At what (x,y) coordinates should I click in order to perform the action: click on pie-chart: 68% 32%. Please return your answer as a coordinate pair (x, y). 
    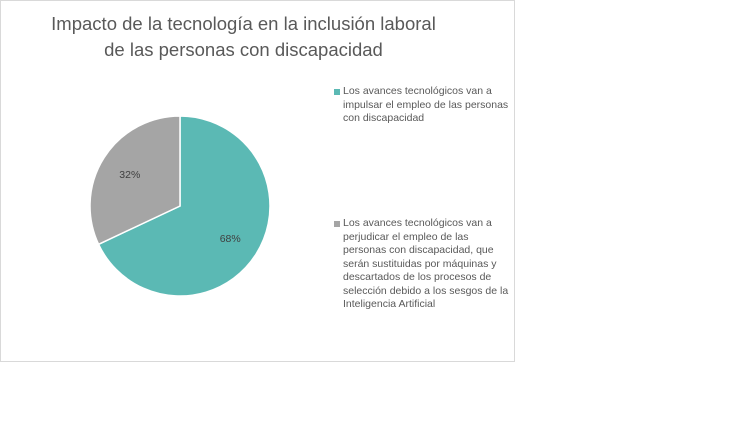
    Looking at the image, I should click on (180, 206).